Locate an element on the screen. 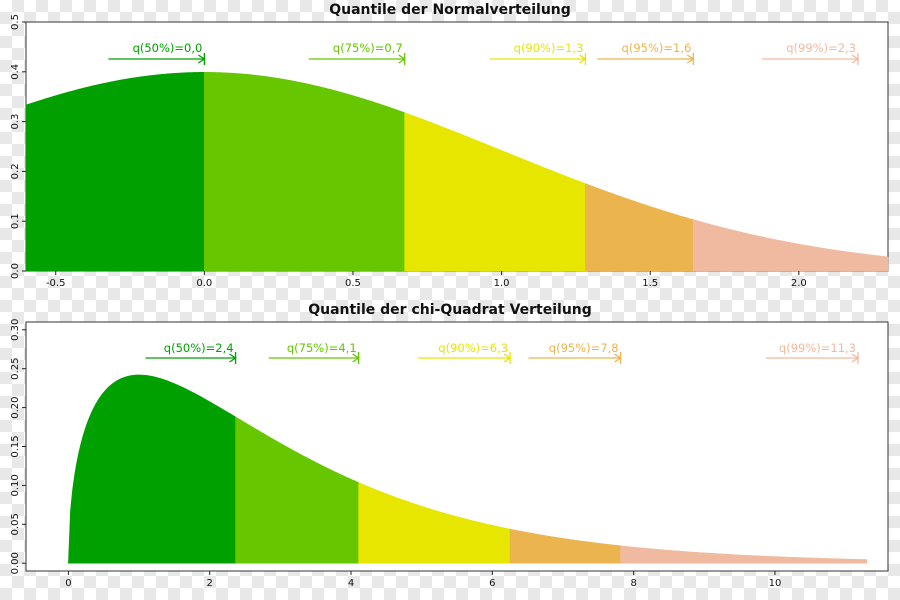 This screenshot has width=900, height=600. y-tick-label: 0.0 is located at coordinates (15, 271).